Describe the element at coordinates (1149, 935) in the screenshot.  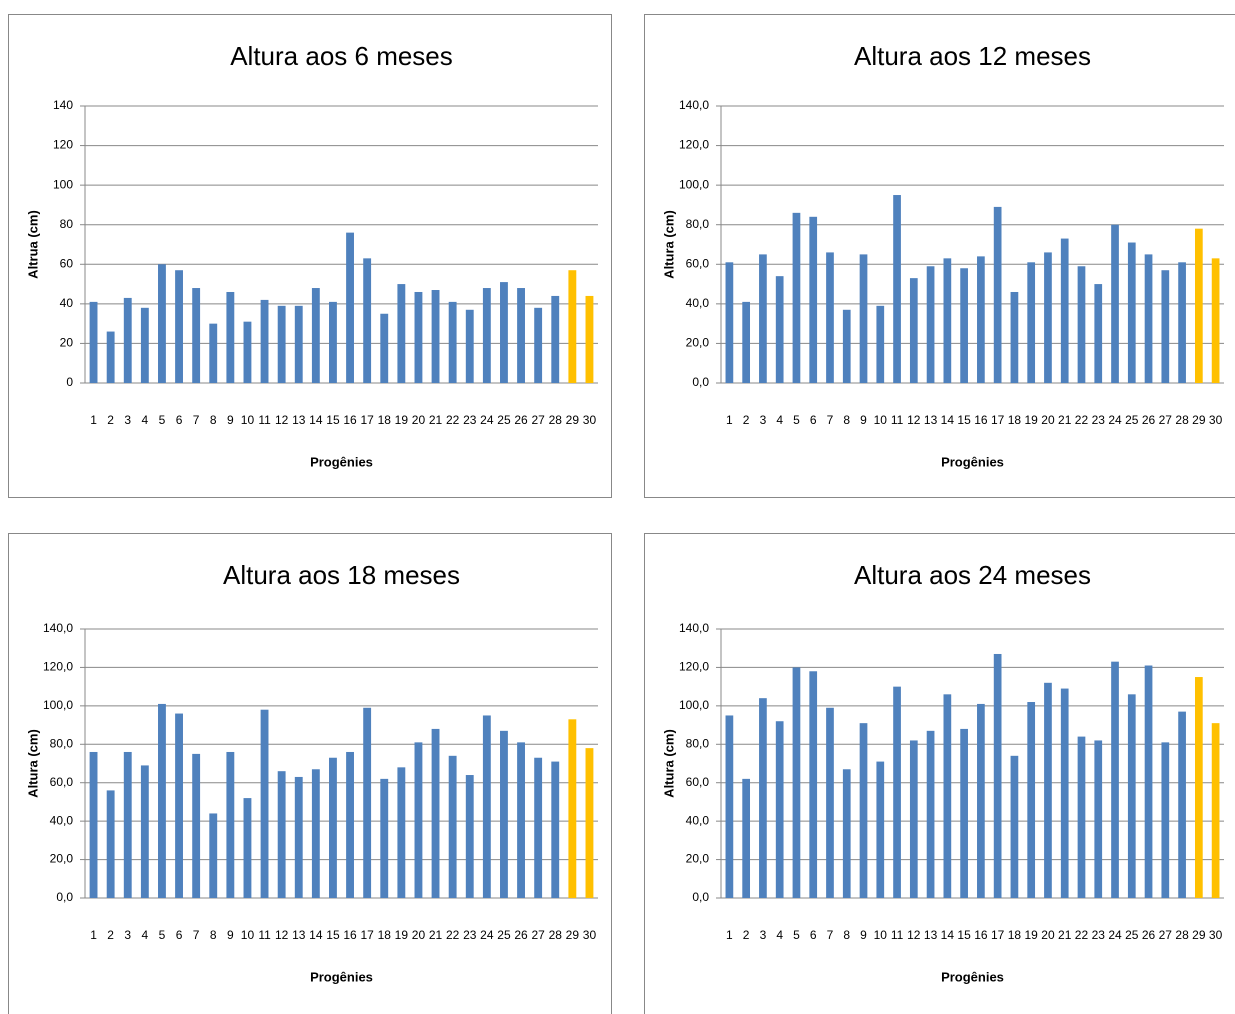
I see `x-tick-label: 26` at that location.